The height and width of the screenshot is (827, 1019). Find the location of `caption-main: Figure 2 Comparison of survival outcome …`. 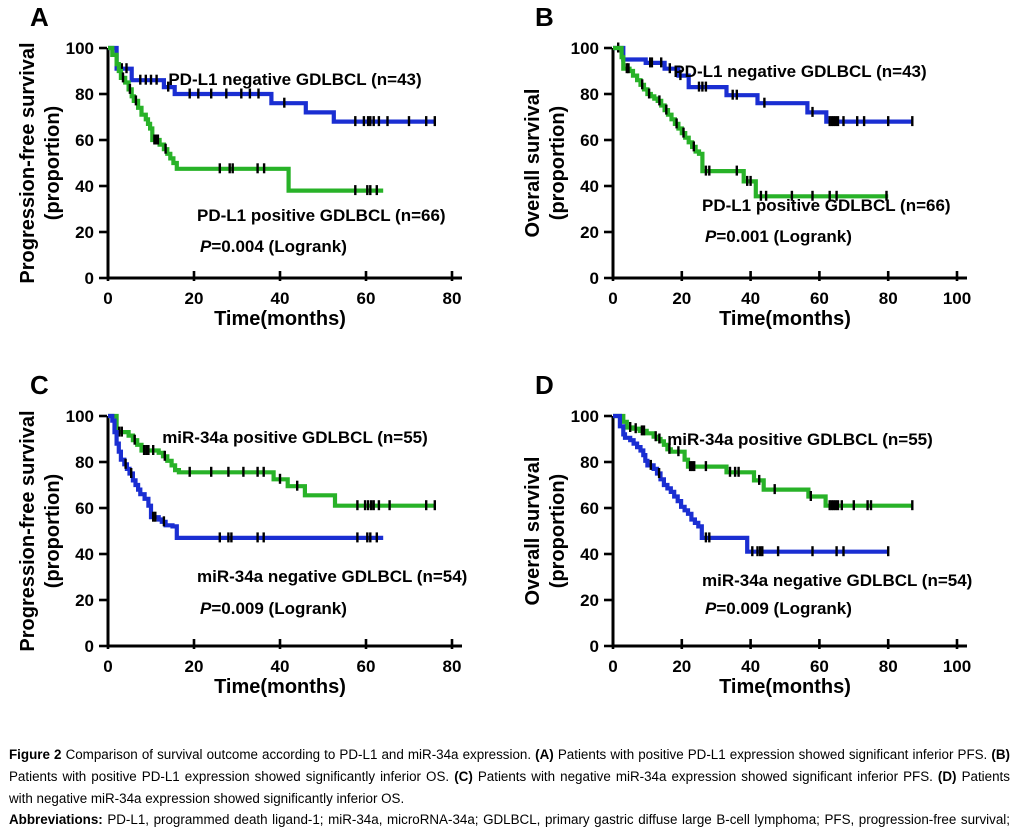

caption-main: Figure 2 Comparison of survival outcome … is located at coordinates (509, 776).